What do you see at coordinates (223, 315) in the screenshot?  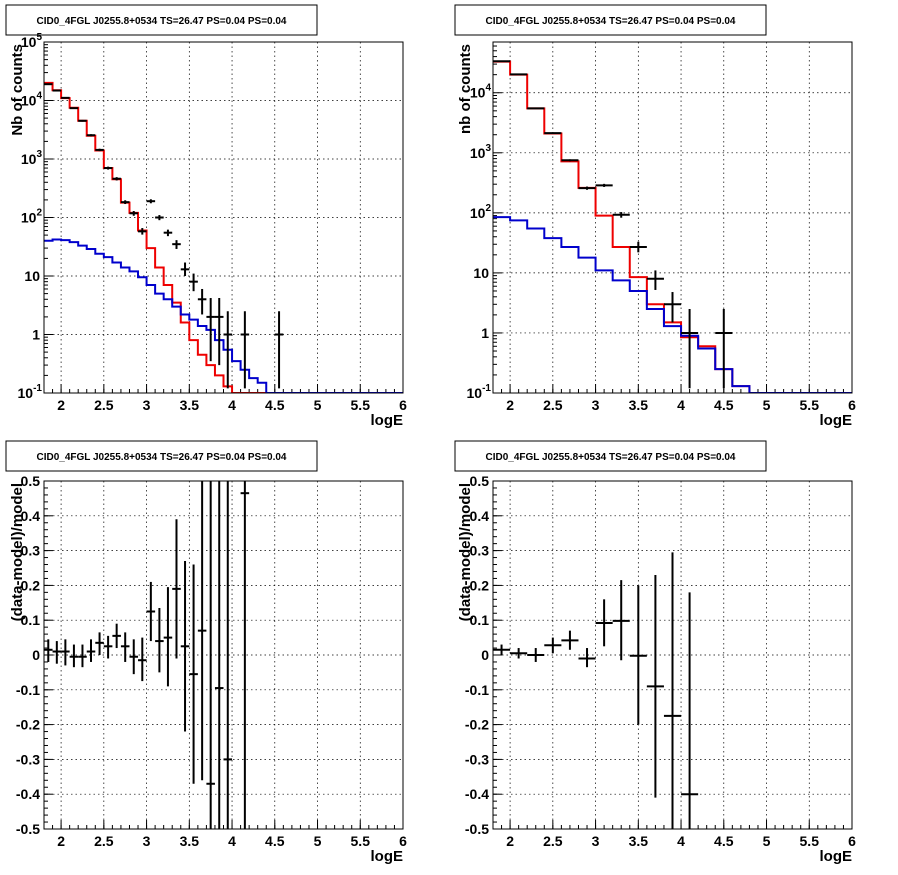 I see `series-line-background_model` at bounding box center [223, 315].